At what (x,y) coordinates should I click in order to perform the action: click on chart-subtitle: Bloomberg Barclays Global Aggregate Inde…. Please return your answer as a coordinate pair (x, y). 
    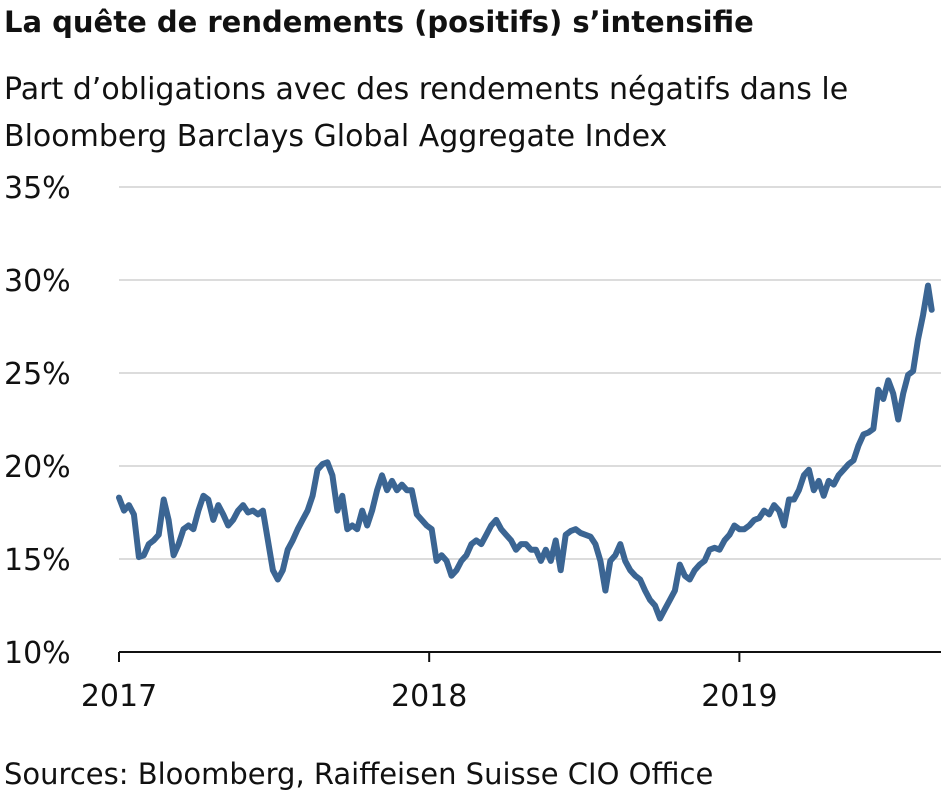
    Looking at the image, I should click on (335, 136).